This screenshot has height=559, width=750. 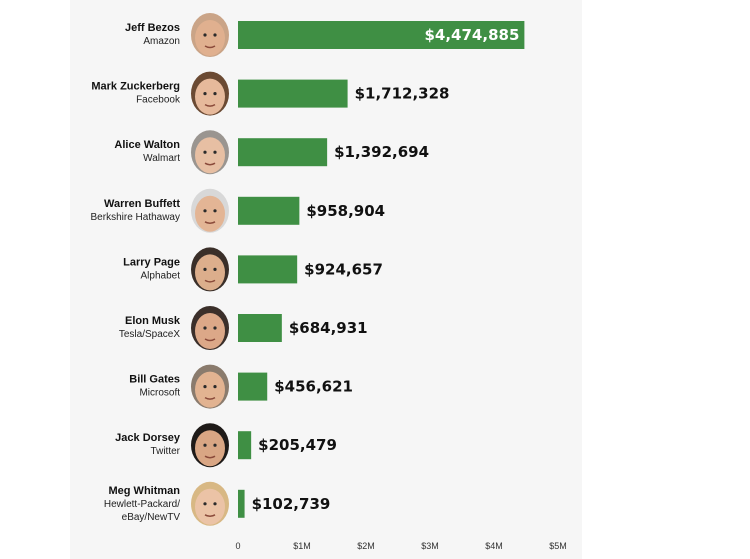 I want to click on company-name: eBay/NewTV, so click(x=151, y=517).